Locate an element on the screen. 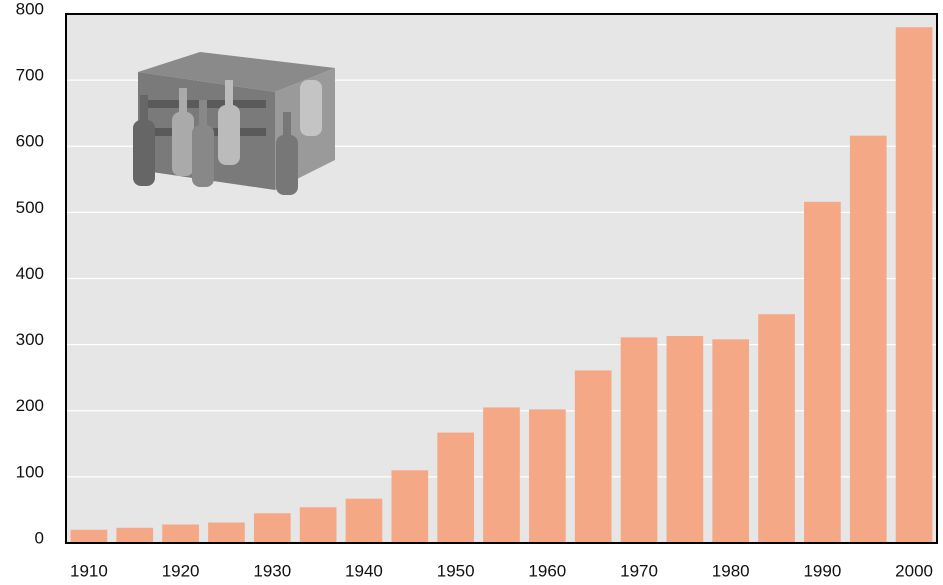 The image size is (943, 585). x-tick-label: 1950 is located at coordinates (456, 570).